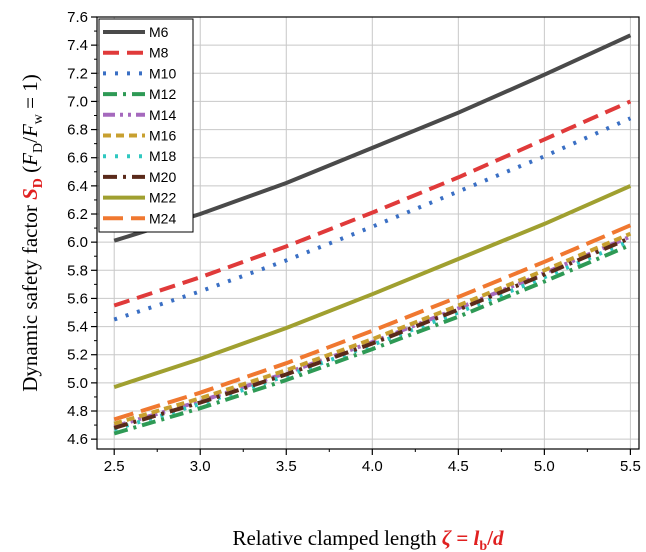  What do you see at coordinates (162, 94) in the screenshot?
I see `legend-label-M12: M12` at bounding box center [162, 94].